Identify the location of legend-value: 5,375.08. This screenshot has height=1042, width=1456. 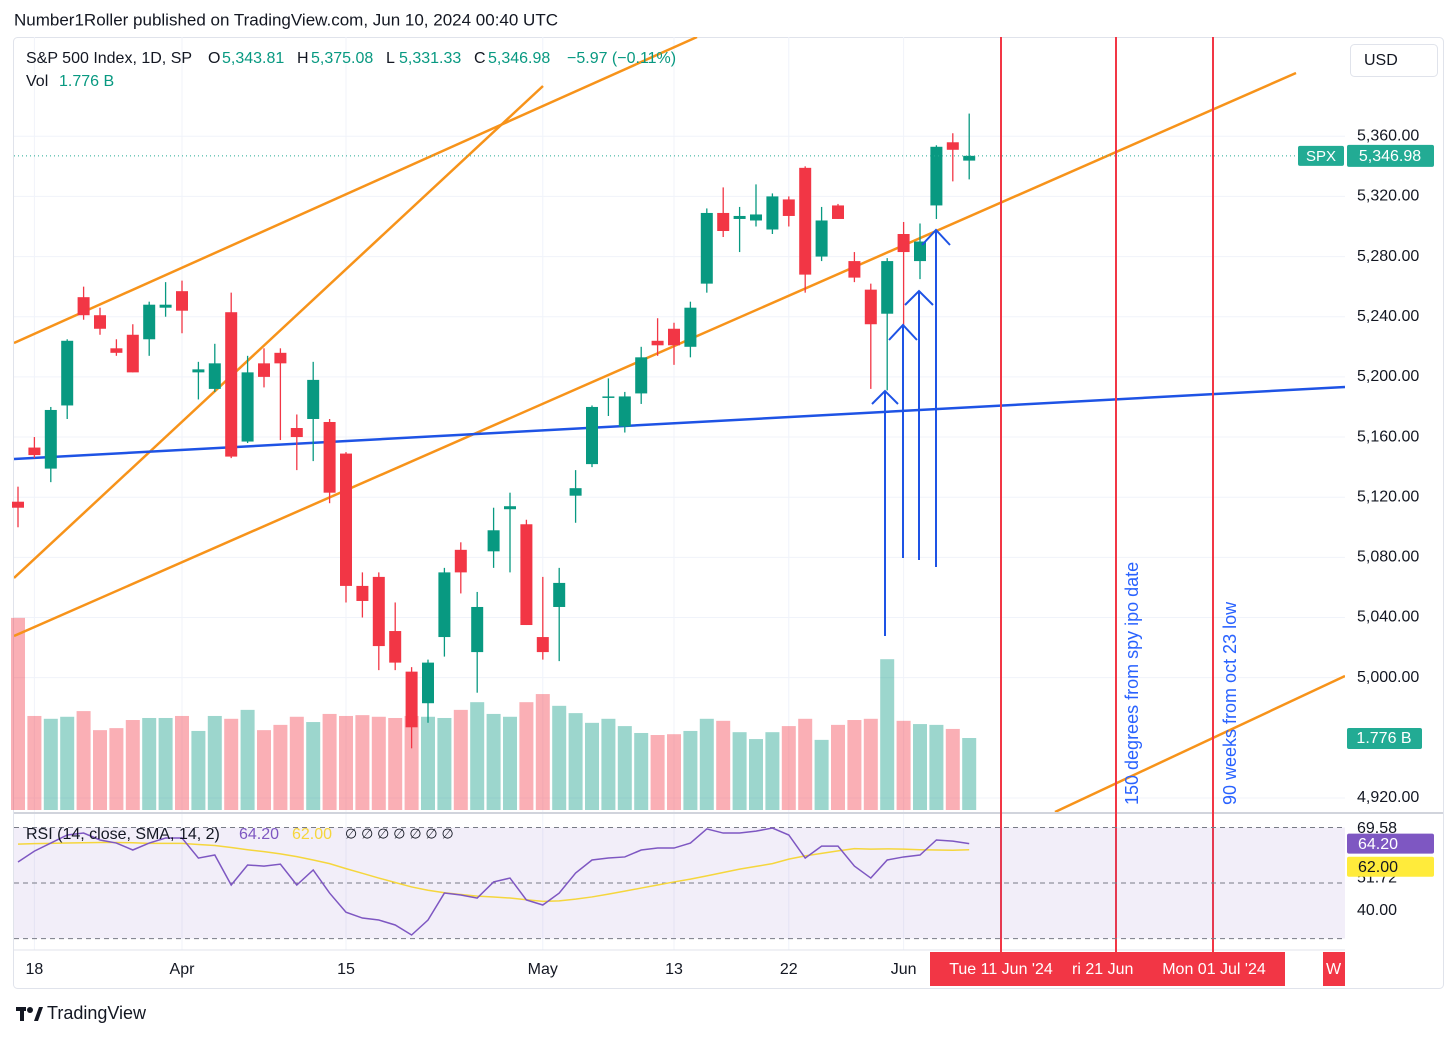
(342, 58).